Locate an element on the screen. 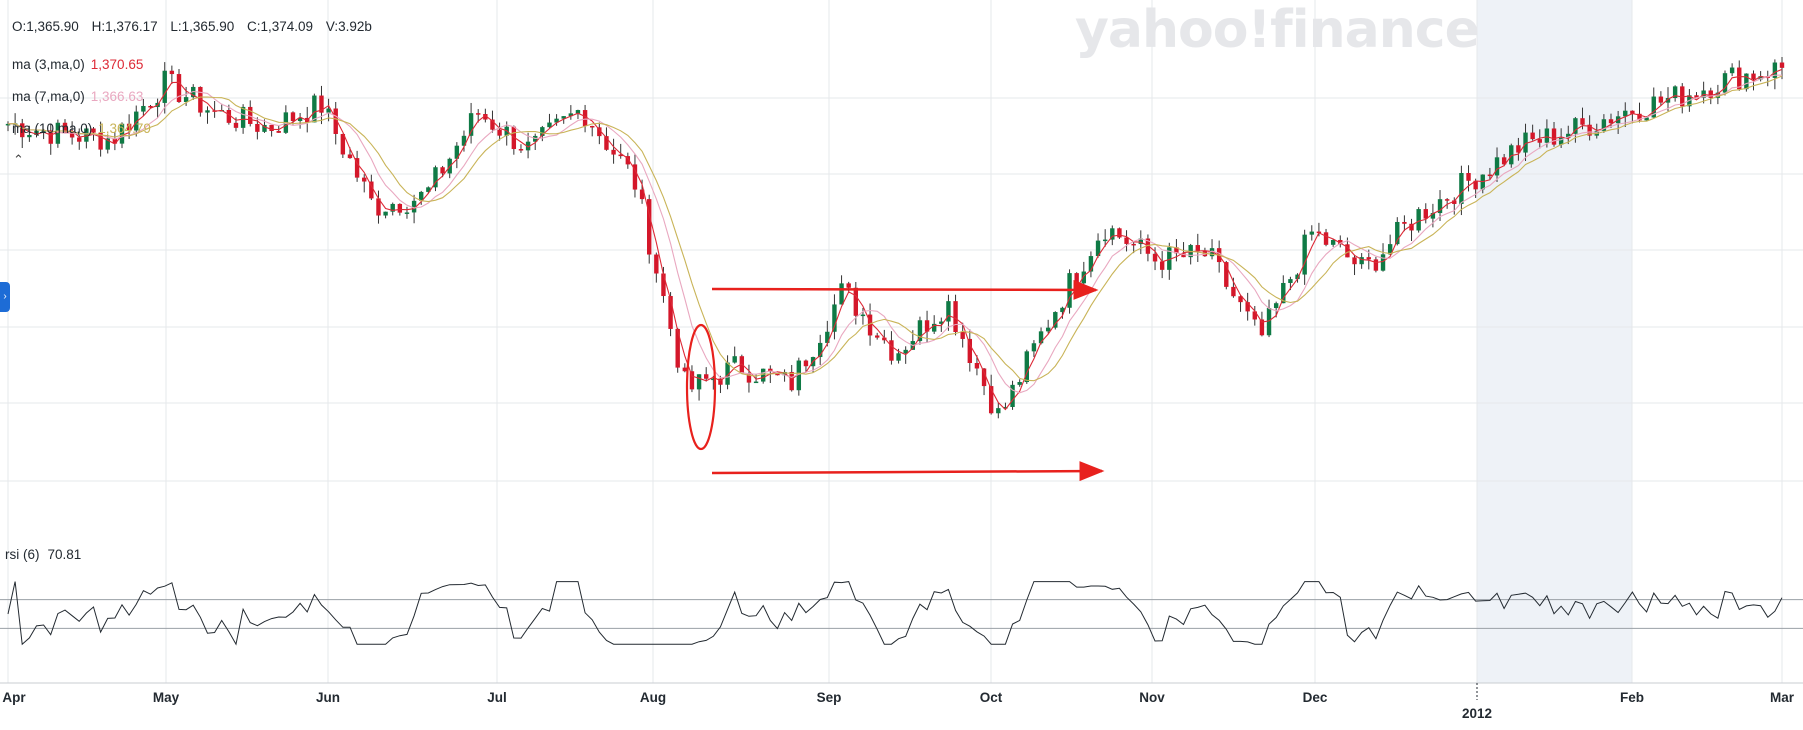 This screenshot has height=730, width=1803. x-tick-label: Apr is located at coordinates (14, 697).